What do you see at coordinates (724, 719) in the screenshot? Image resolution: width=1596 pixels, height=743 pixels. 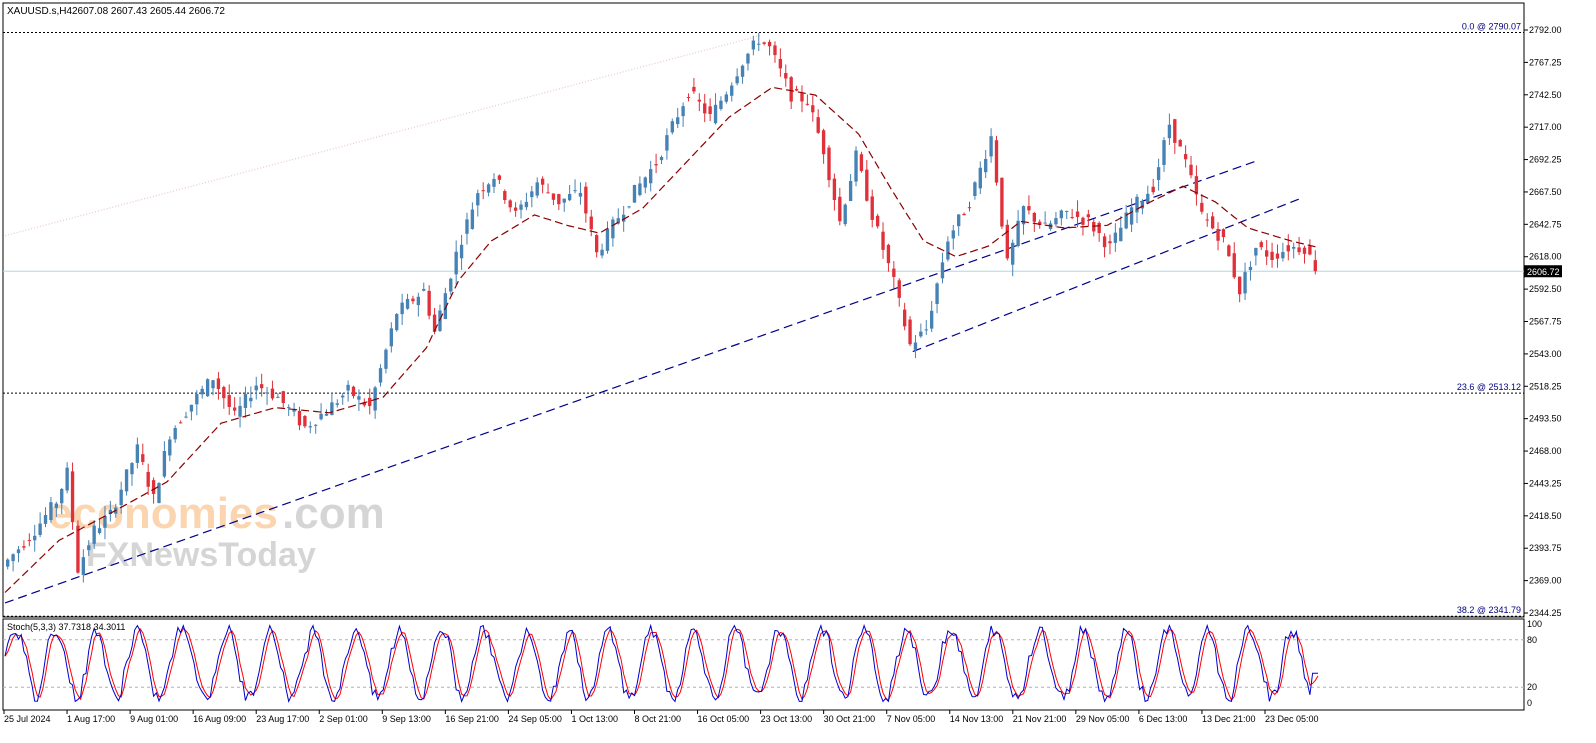 I see `time-tick-label: 16 Oct 05:00` at bounding box center [724, 719].